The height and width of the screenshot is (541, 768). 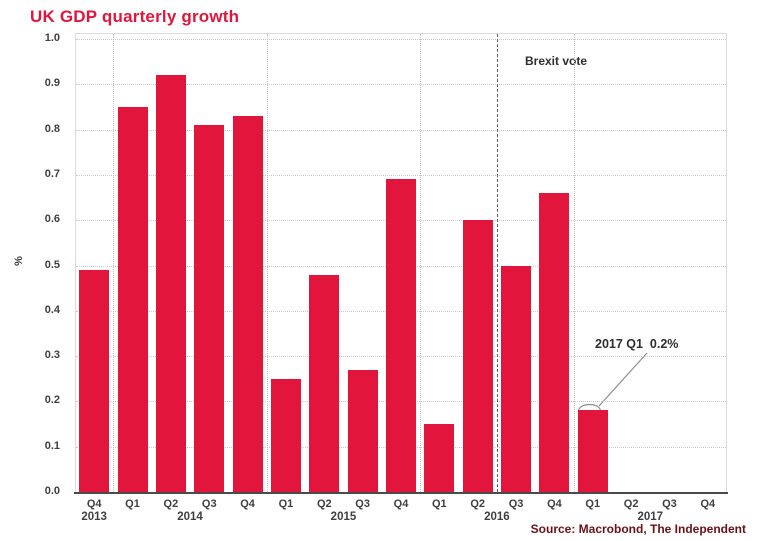 What do you see at coordinates (285, 435) in the screenshot?
I see `bar-q1-2015` at bounding box center [285, 435].